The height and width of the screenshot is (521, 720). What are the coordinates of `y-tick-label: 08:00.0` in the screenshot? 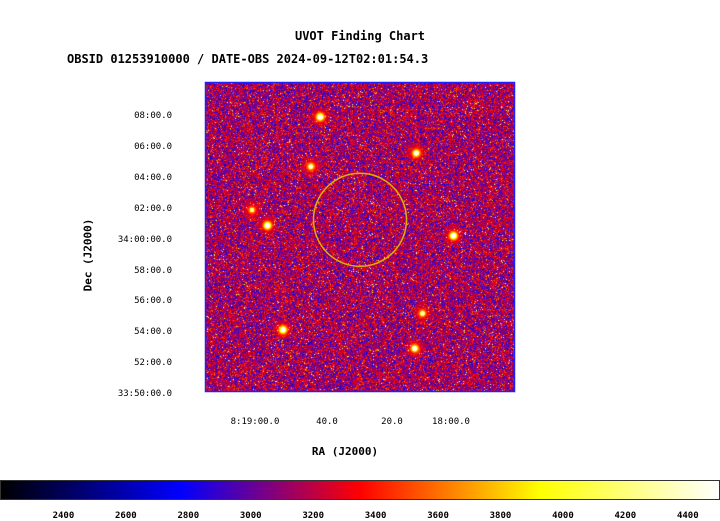 It's located at (153, 116).